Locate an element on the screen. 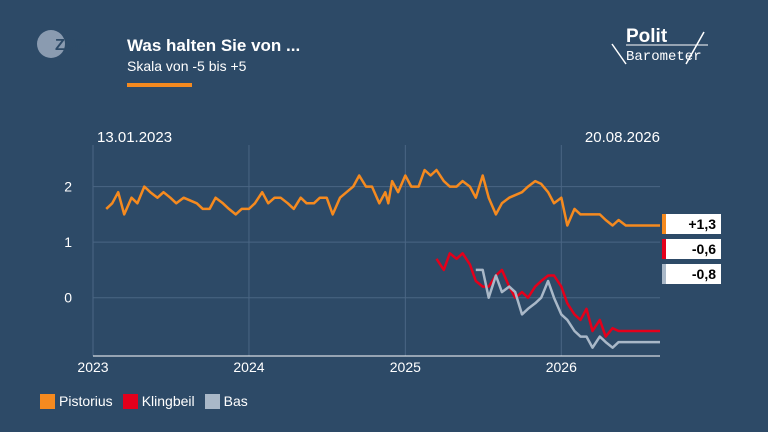  x-tick-label: 2024 is located at coordinates (248, 367).